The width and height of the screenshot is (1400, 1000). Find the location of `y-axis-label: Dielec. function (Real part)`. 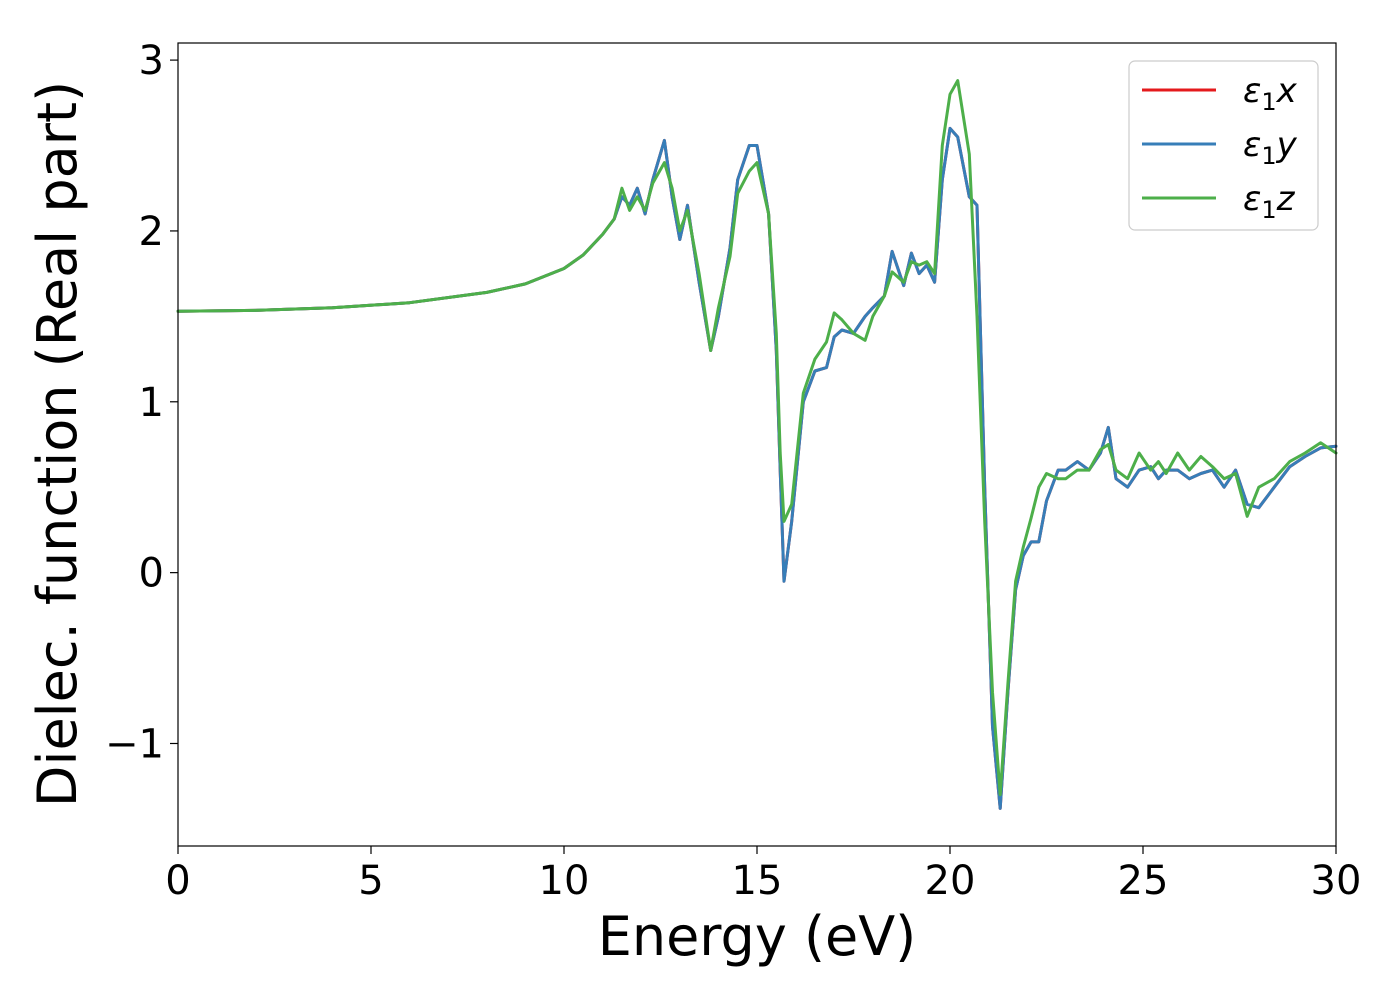

y-axis-label: Dielec. function (Real part) is located at coordinates (57, 444).